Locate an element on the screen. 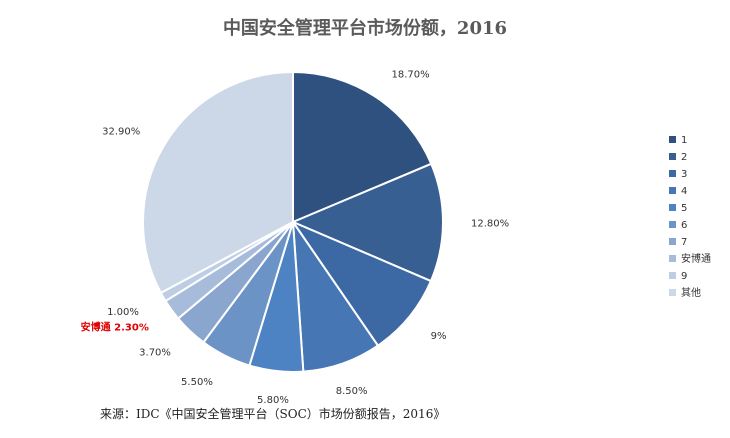 The height and width of the screenshot is (438, 730). pie-data-label-7: 3.70% is located at coordinates (155, 353).